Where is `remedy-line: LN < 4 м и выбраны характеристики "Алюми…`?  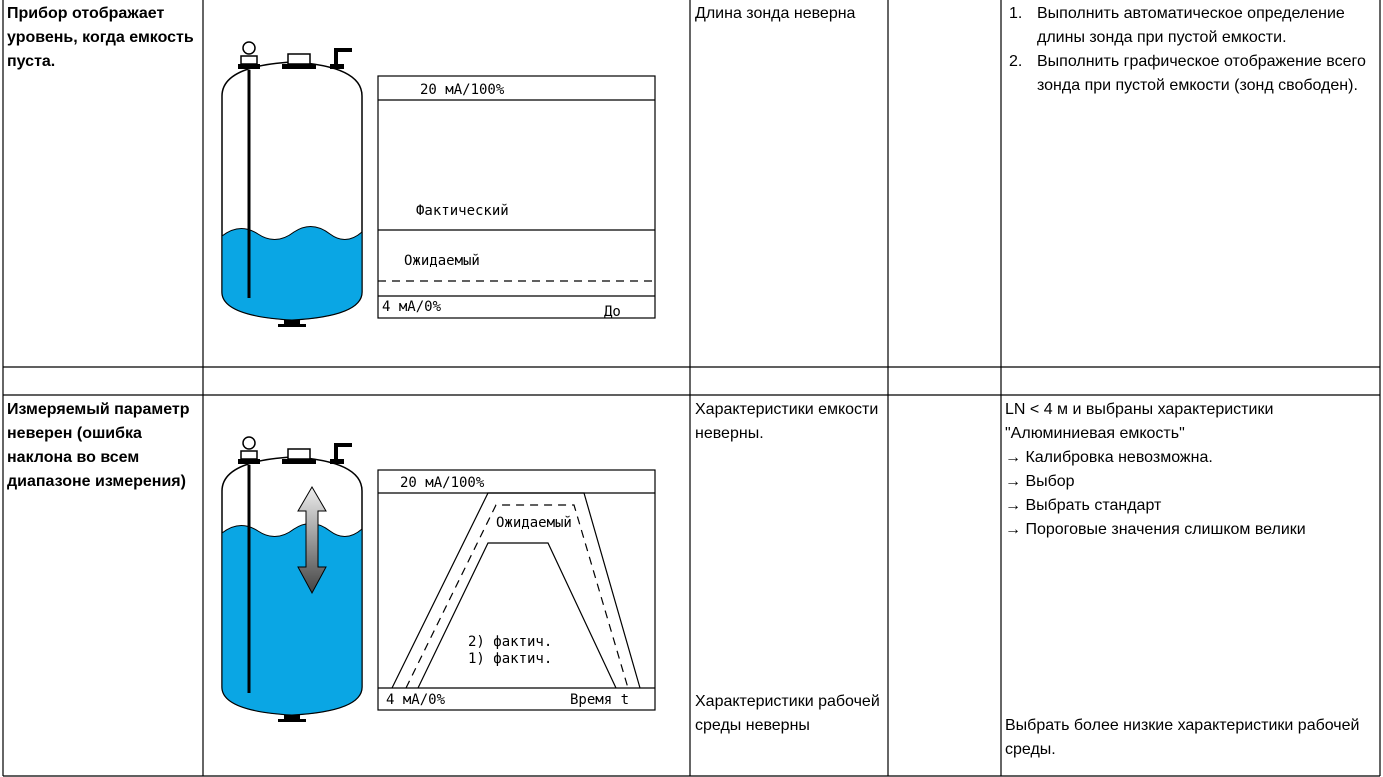 remedy-line: LN < 4 м и выбраны характеристики "Алюми… is located at coordinates (1139, 421).